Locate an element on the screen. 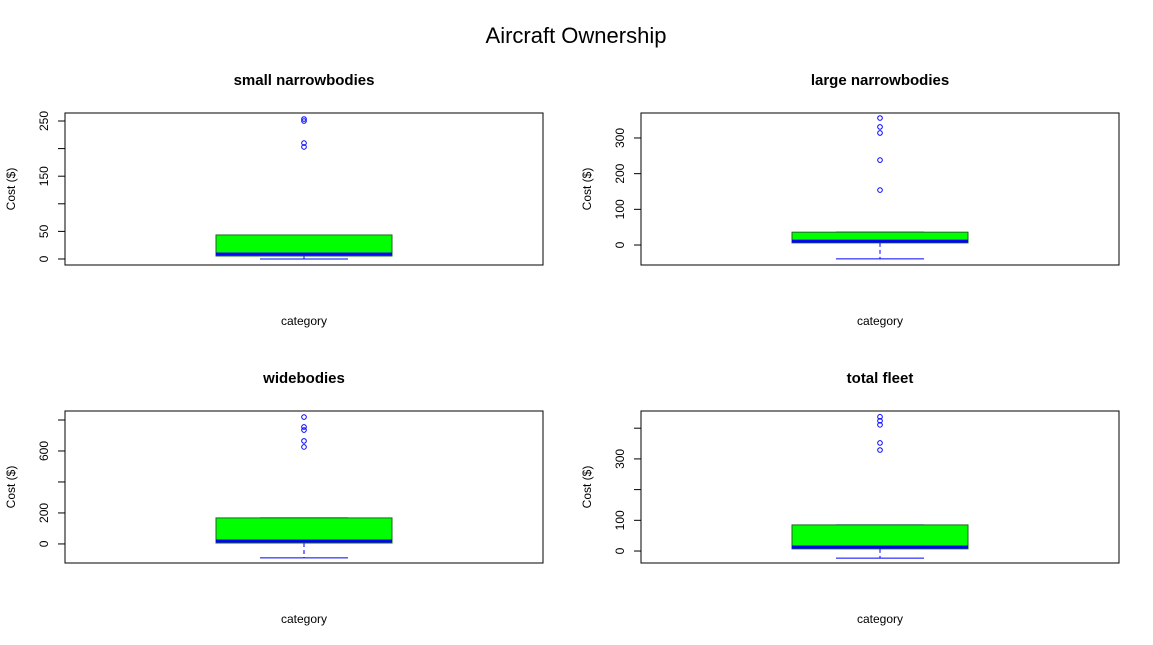 This screenshot has width=1153, height=645. panel-title: widebodies is located at coordinates (303, 378).